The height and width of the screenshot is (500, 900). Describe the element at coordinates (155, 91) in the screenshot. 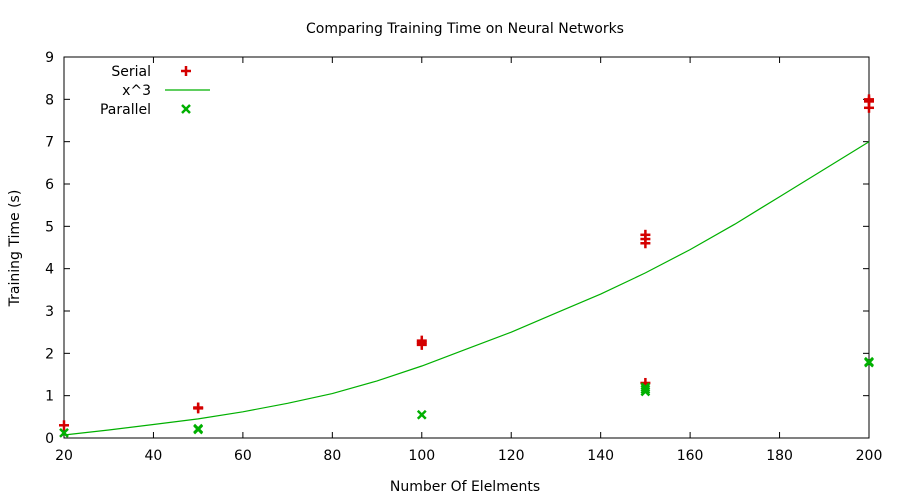

I see `legend: Serial x^3 Parallel` at that location.